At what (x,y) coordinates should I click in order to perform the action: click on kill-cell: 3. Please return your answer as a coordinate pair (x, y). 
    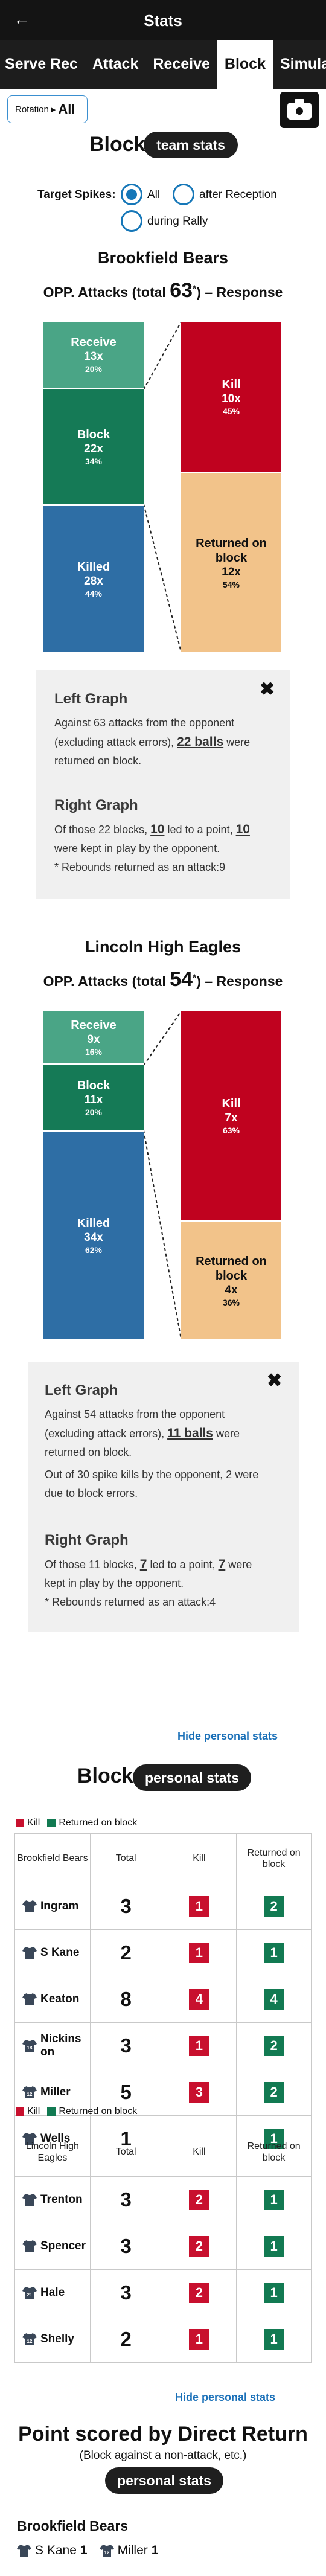
    Looking at the image, I should click on (199, 2092).